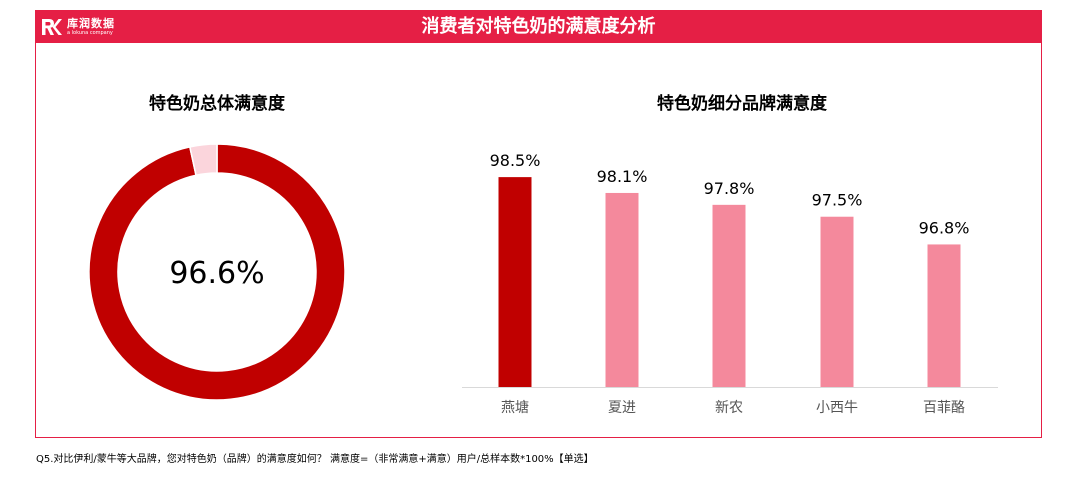 The image size is (1080, 478). Describe the element at coordinates (622, 408) in the screenshot. I see `bar-category-label-1: 夏进` at that location.